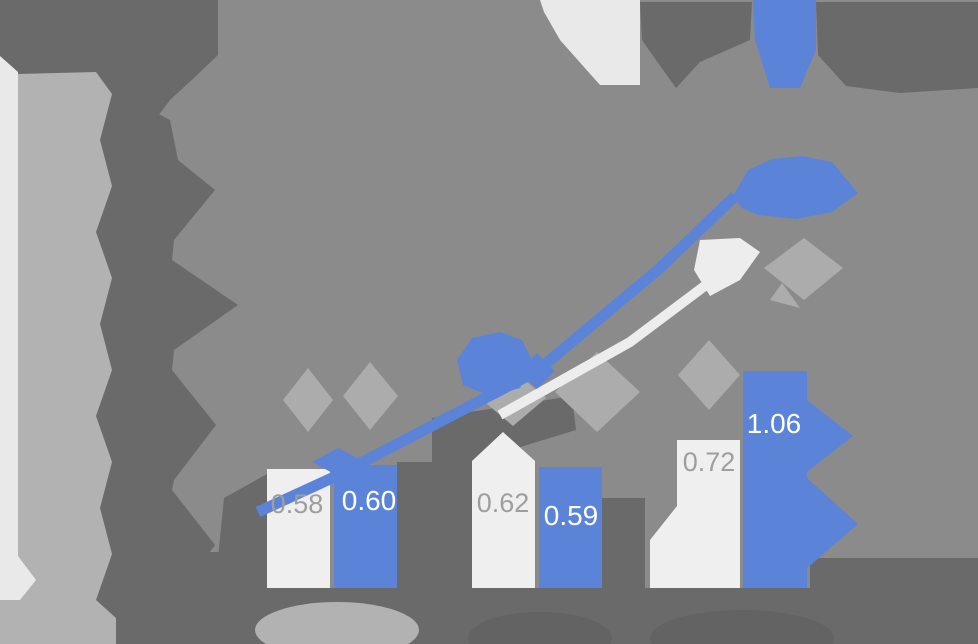 This screenshot has height=644, width=978. What do you see at coordinates (503, 446) in the screenshot?
I see `bar-white-2-top-blob` at bounding box center [503, 446].